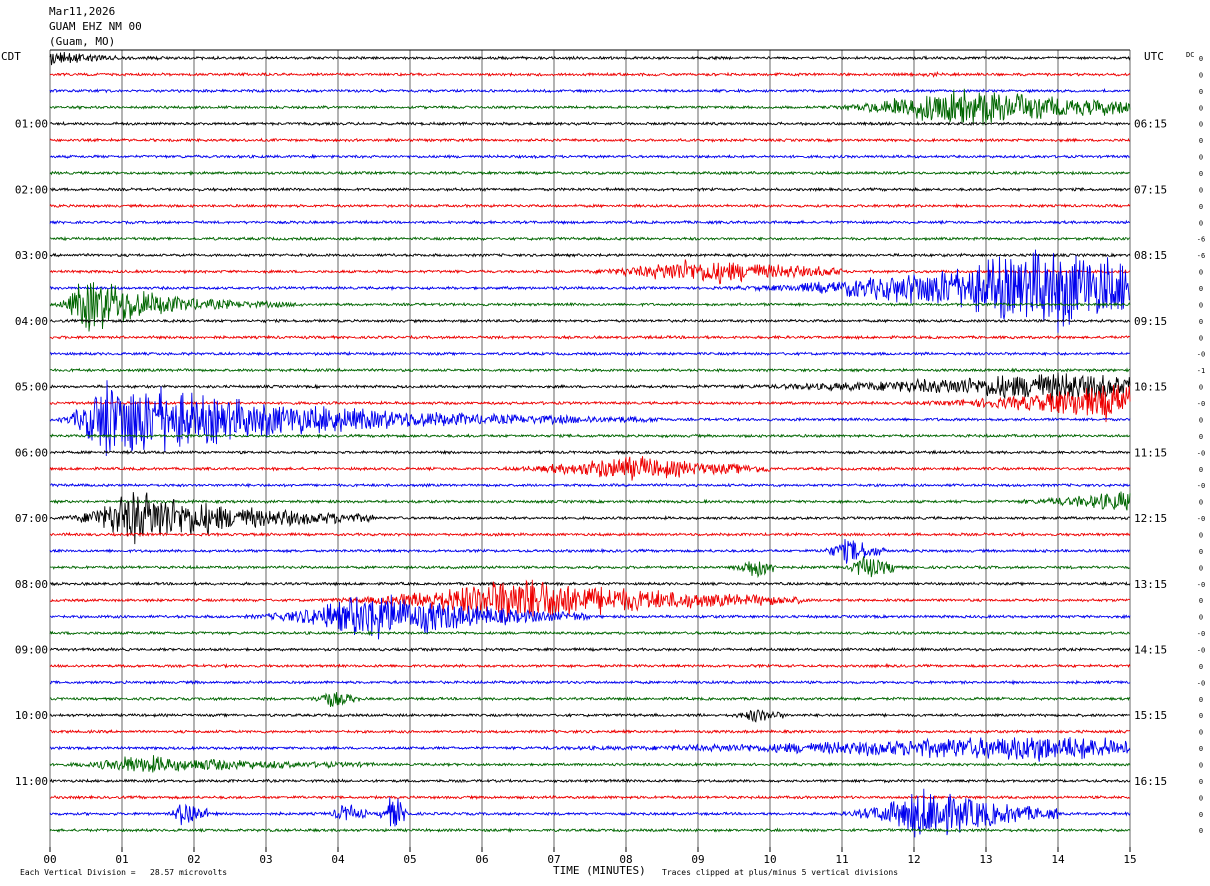 The image size is (1210, 886). What do you see at coordinates (409, 859) in the screenshot?
I see `x-tick-label: 05` at bounding box center [409, 859].